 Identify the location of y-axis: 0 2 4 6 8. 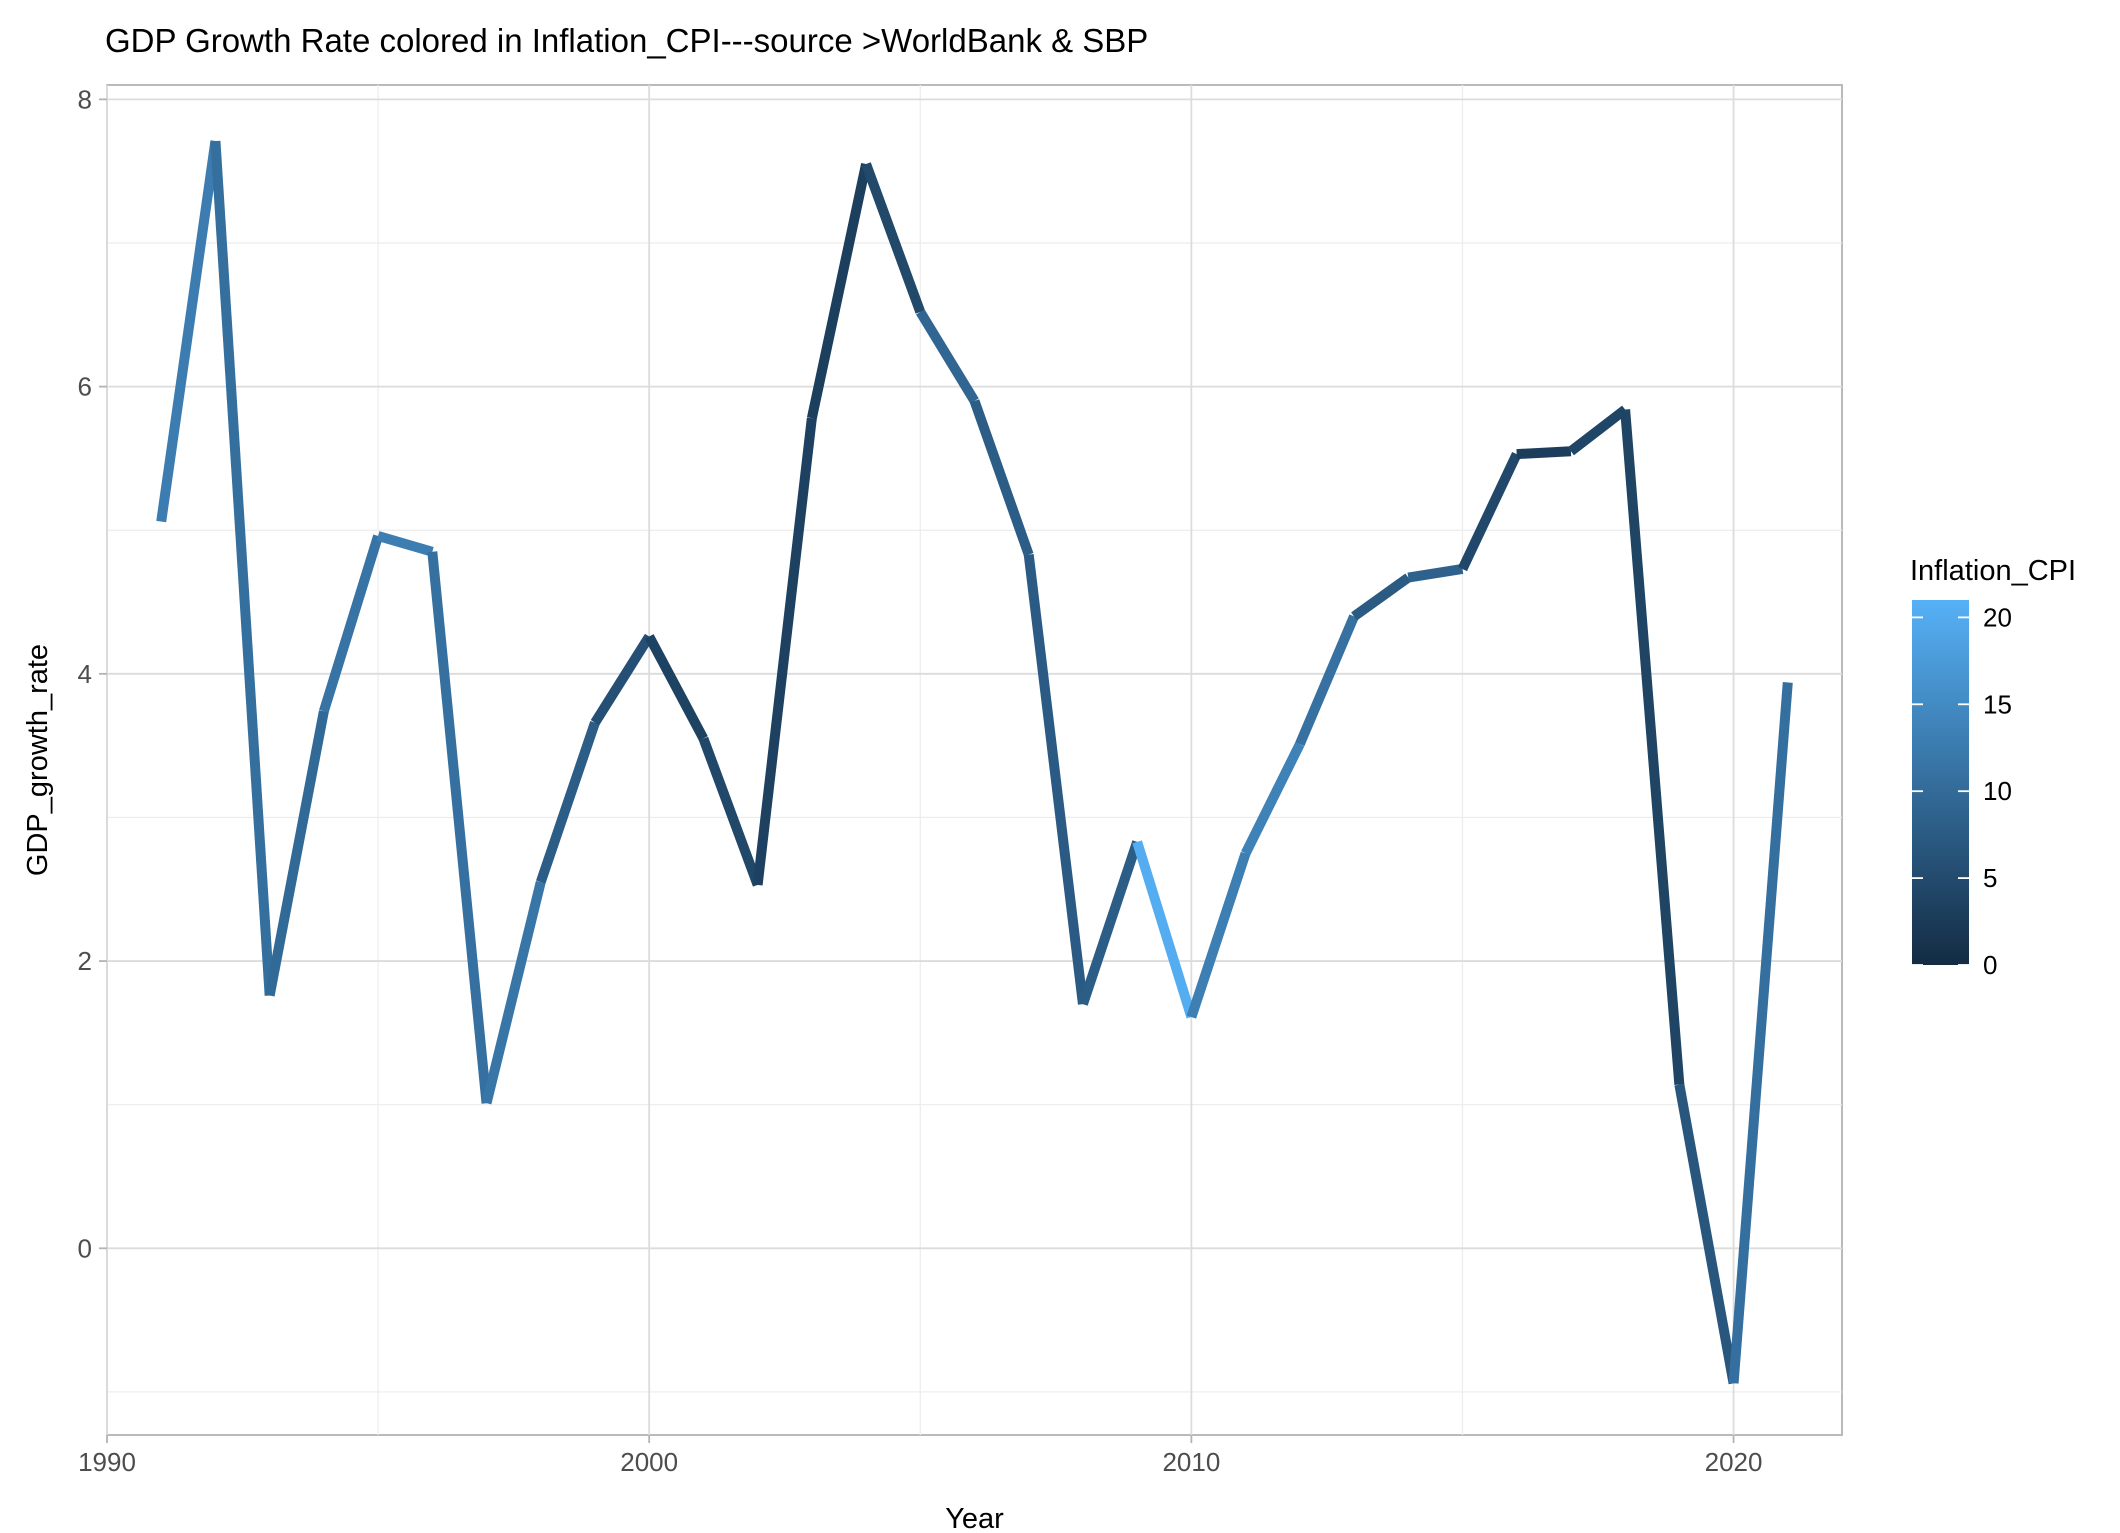
(92, 673).